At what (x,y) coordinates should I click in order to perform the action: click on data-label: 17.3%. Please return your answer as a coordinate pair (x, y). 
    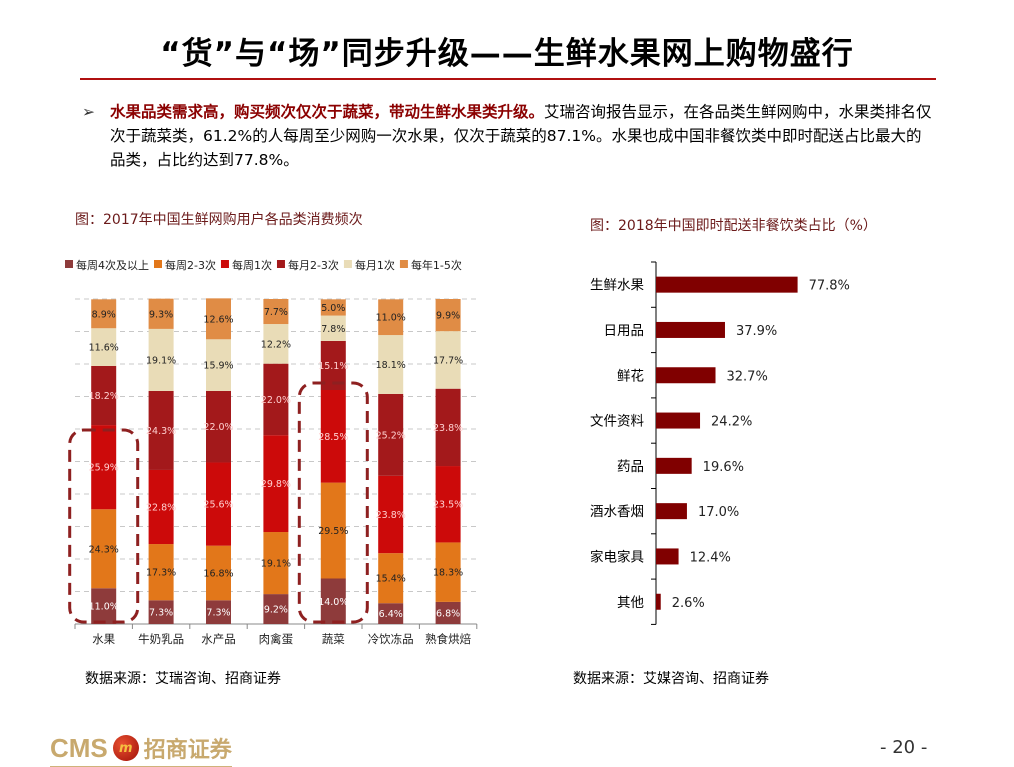
    Looking at the image, I should click on (161, 573).